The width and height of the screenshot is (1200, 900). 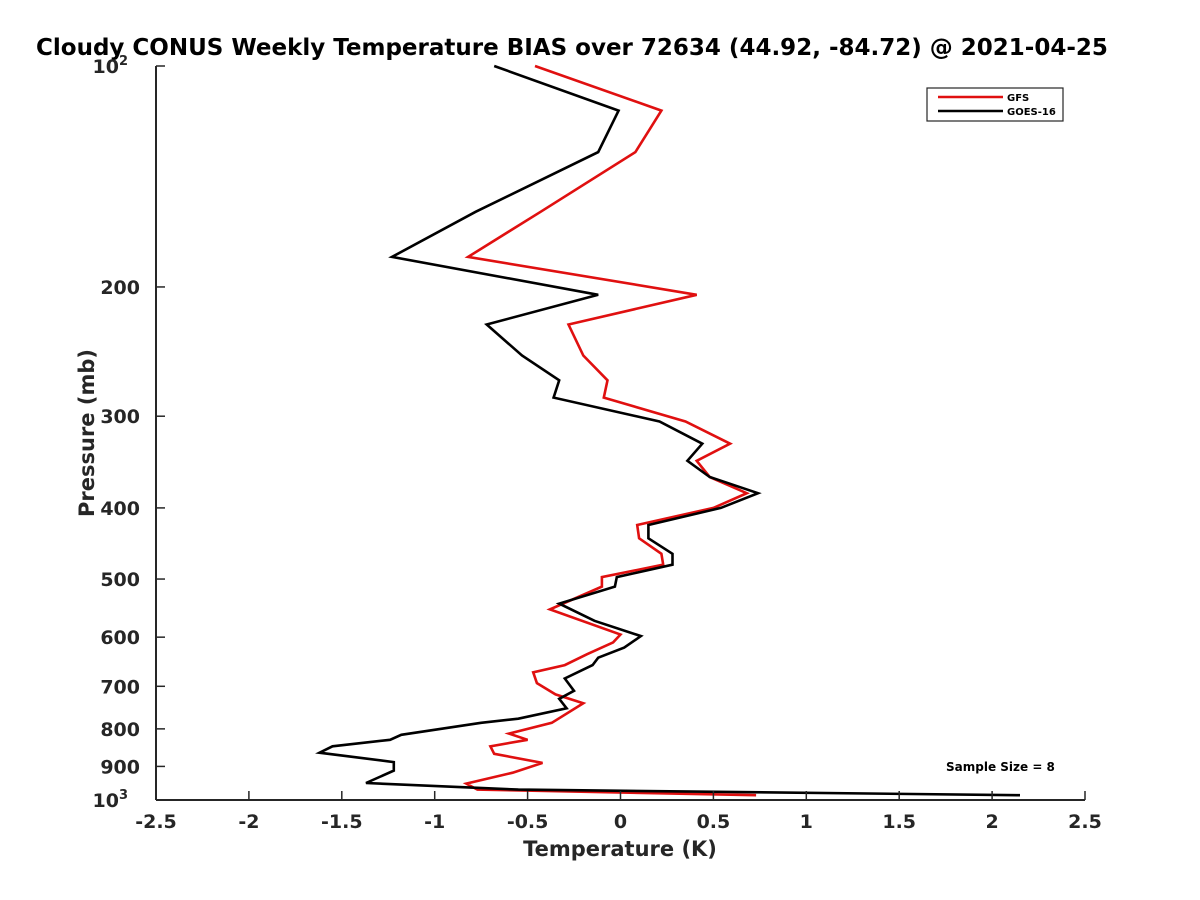 I want to click on legend: GFS GOES-16, so click(x=995, y=104).